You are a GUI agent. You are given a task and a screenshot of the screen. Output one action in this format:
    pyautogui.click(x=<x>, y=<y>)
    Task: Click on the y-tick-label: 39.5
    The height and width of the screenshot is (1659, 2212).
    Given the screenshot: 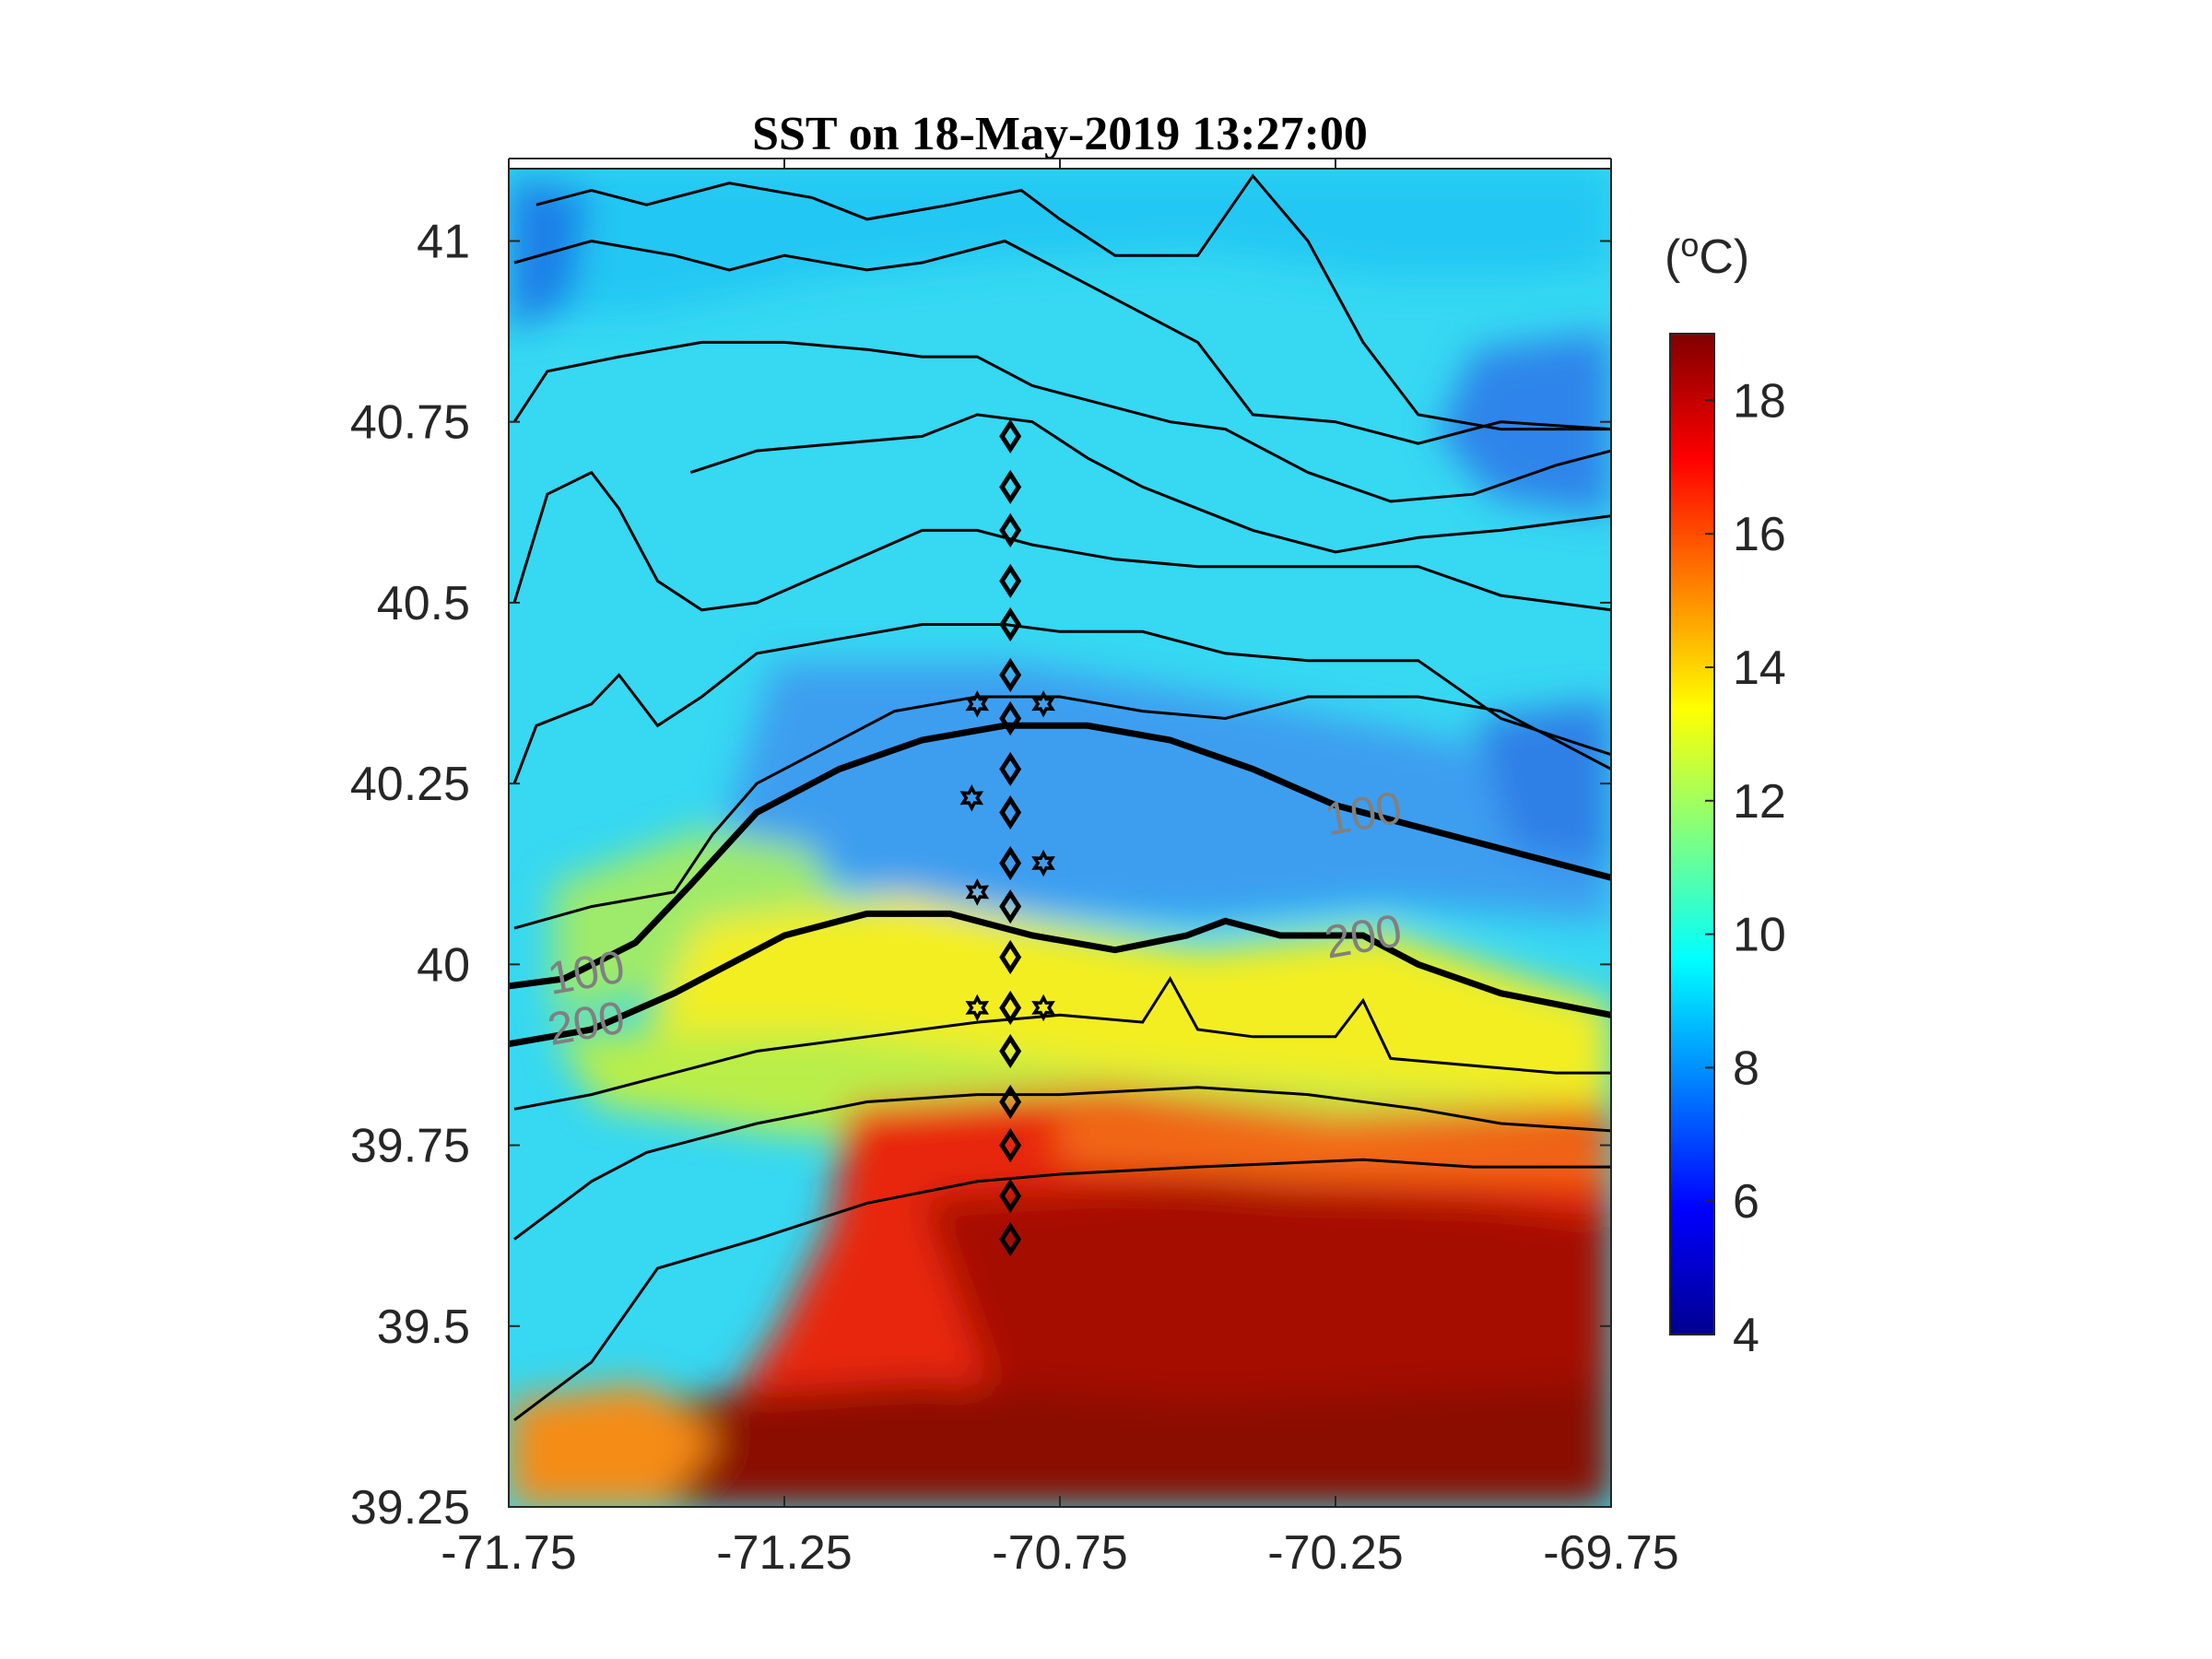 What is the action you would take?
    pyautogui.click(x=423, y=1327)
    